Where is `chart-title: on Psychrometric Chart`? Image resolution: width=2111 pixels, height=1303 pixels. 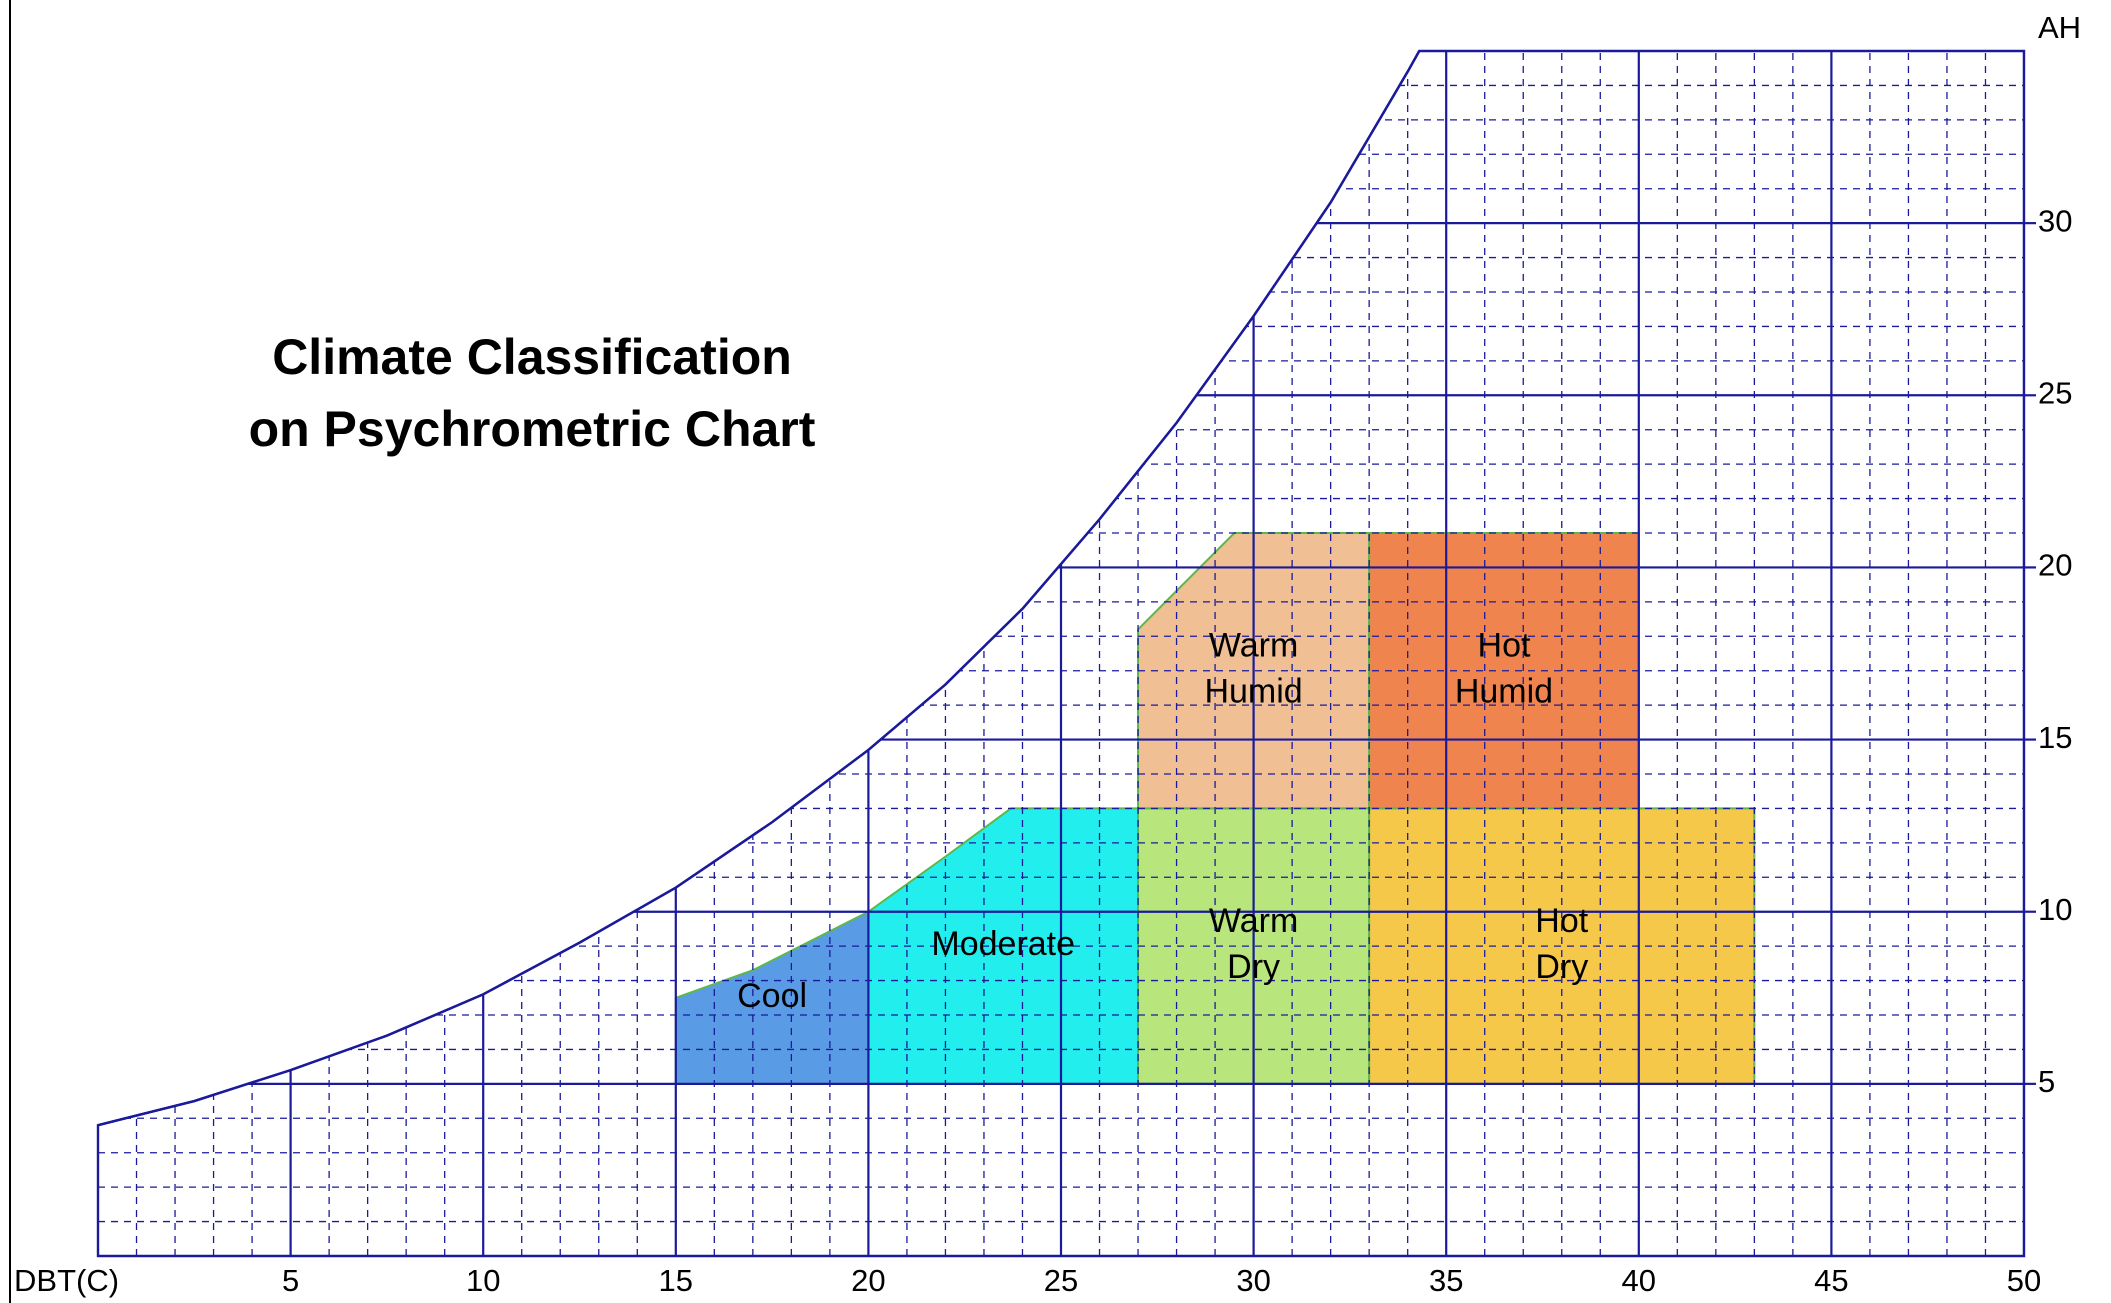
chart-title: on Psychrometric Chart is located at coordinates (532, 429).